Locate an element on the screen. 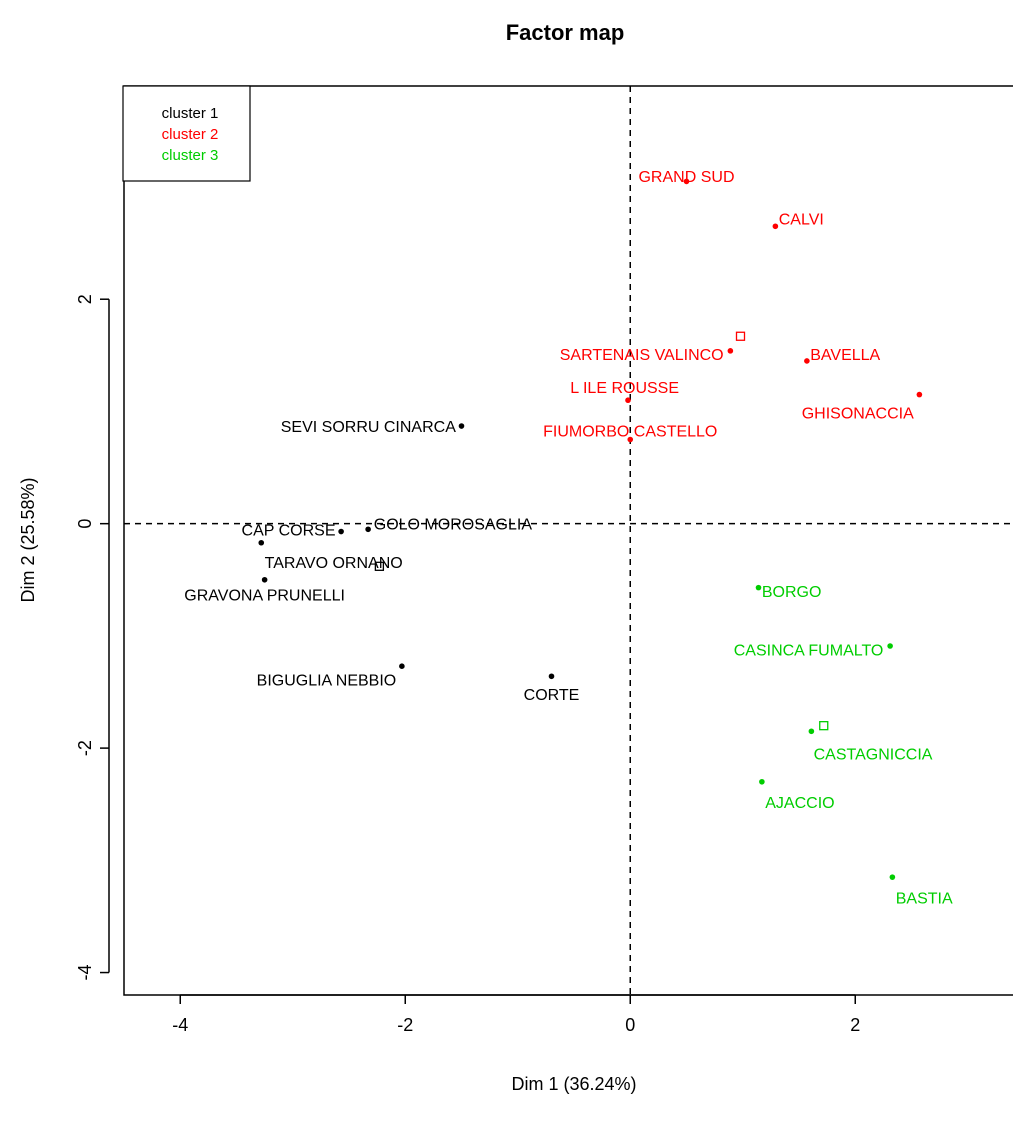 Image resolution: width=1013 pixels, height=1121 pixels. point-label: FIUMORBO CASTELLO is located at coordinates (630, 432).